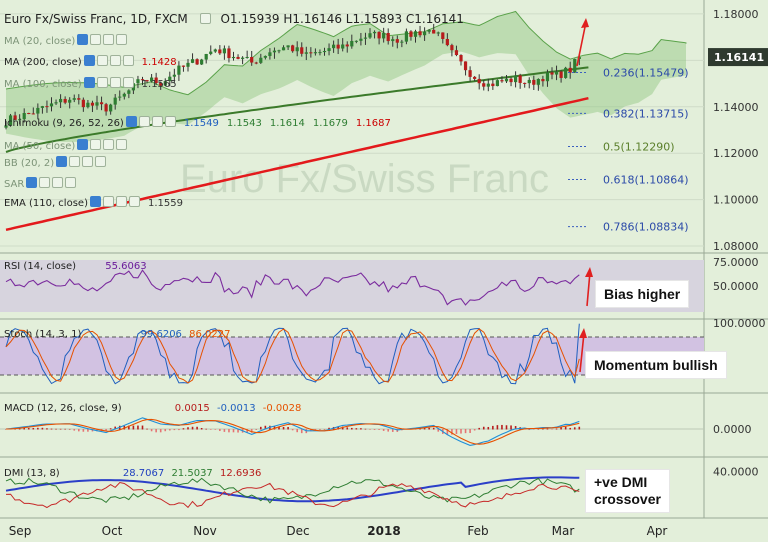 This screenshot has height=542, width=768. What do you see at coordinates (589, 272) in the screenshot?
I see `arrow-head` at bounding box center [589, 272].